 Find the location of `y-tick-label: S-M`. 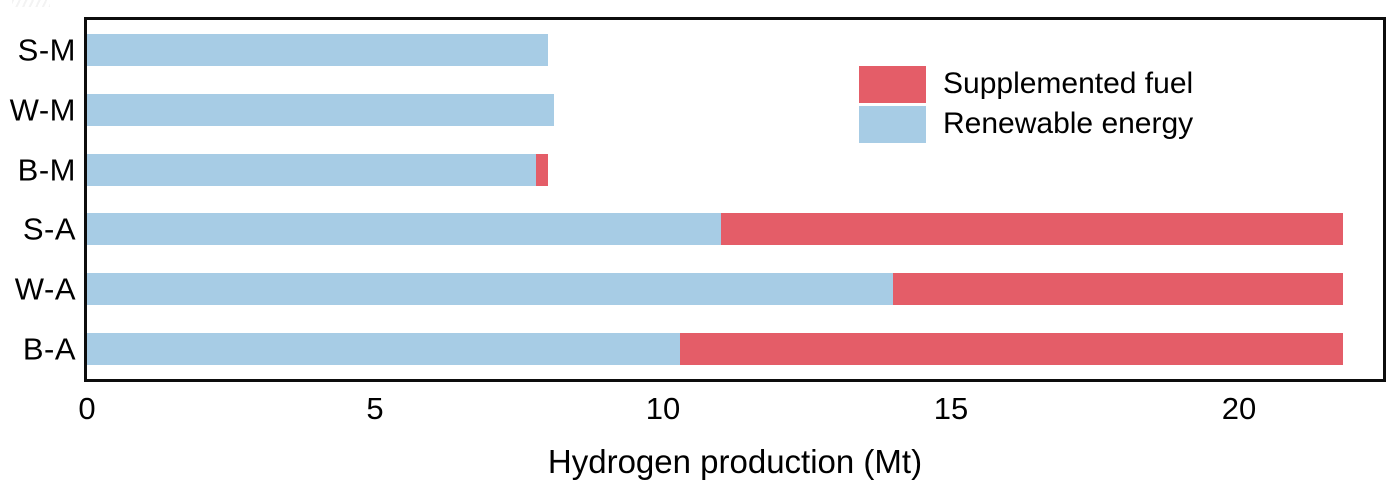

y-tick-label: S-M is located at coordinates (46, 50).